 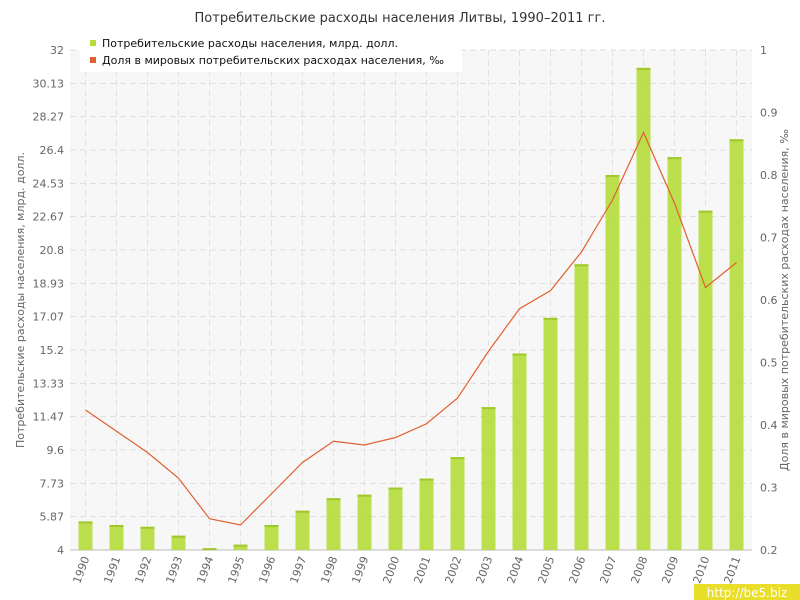 What do you see at coordinates (49, 383) in the screenshot?
I see `y-tick-label: 13.33` at bounding box center [49, 383].